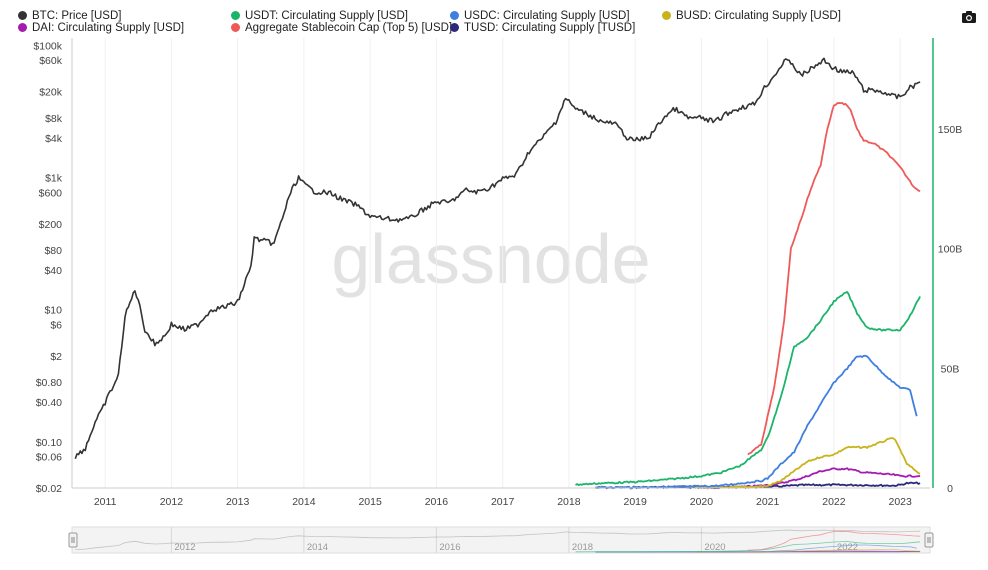  What do you see at coordinates (349, 28) in the screenshot?
I see `legend-label: Aggregate Stablecoin Cap (Top 5) [USD]` at bounding box center [349, 28].